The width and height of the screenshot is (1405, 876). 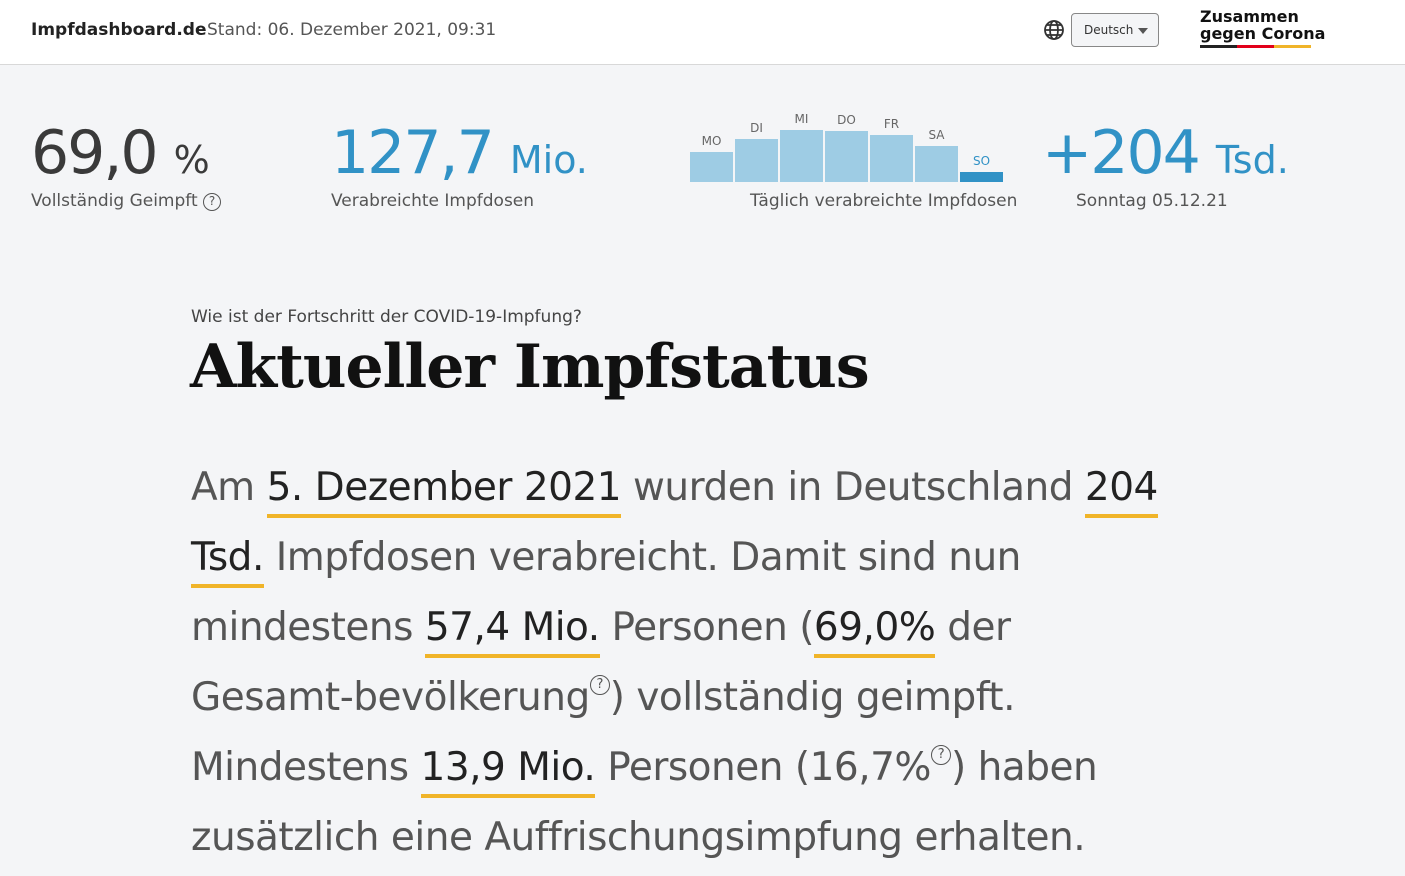 What do you see at coordinates (801, 156) in the screenshot?
I see `bar-mi` at bounding box center [801, 156].